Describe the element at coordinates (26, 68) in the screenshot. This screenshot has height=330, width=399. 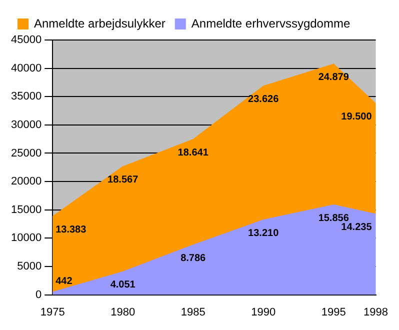
I see `y-tick-label: 40000` at that location.